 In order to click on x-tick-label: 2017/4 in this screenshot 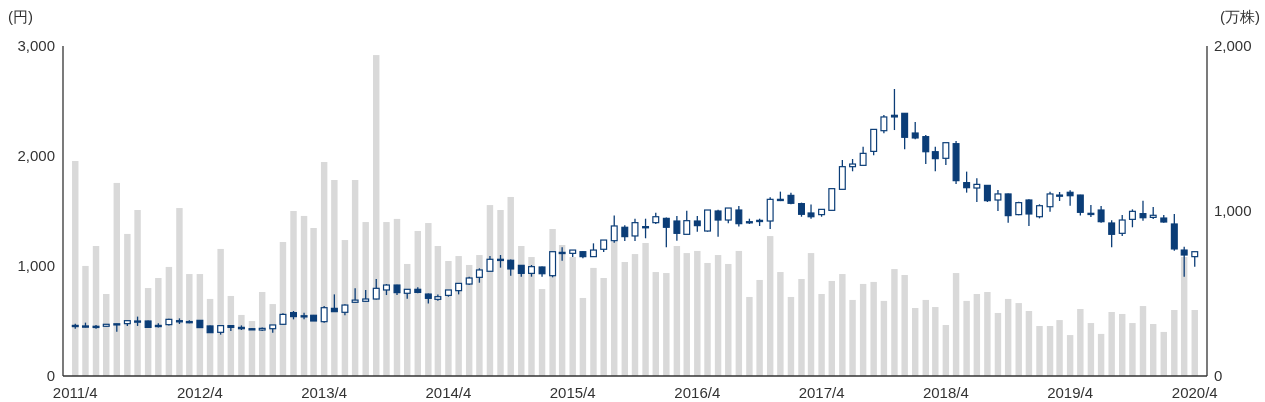, I will do `click(821, 392)`.